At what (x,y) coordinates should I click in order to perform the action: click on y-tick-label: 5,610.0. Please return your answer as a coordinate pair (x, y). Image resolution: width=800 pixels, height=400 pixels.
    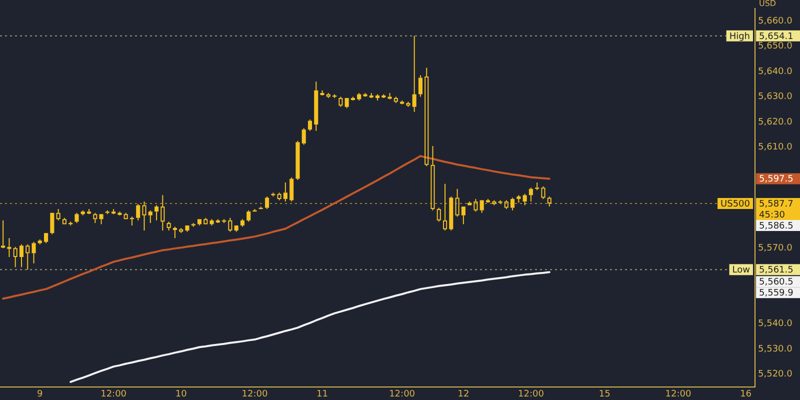
    Looking at the image, I should click on (775, 147).